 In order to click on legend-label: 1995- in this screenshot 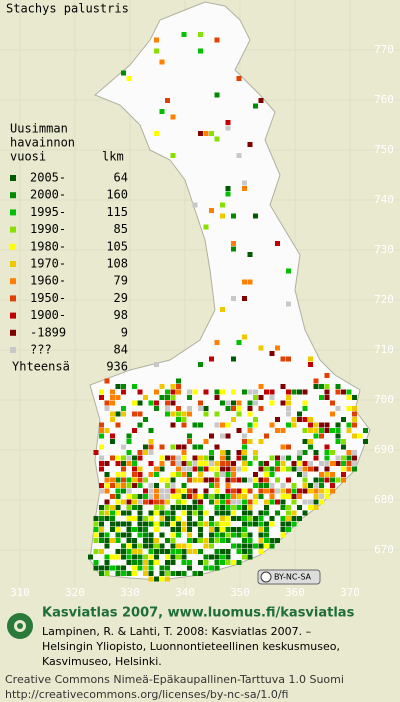, I will do `click(48, 212)`.